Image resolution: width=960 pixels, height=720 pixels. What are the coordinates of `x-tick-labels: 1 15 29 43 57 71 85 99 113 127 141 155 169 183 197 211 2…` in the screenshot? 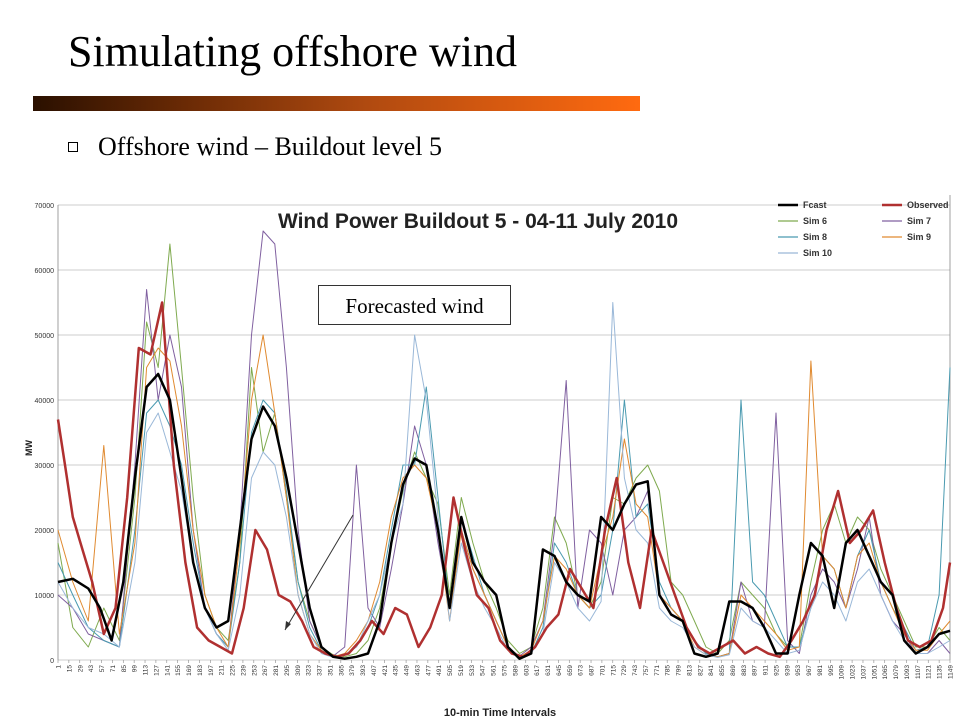 It's located at (505, 669).